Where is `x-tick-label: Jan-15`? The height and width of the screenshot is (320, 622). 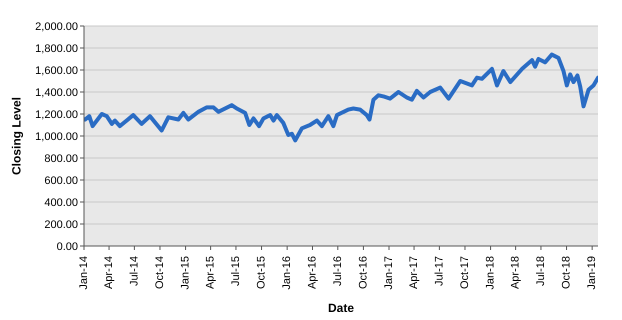
x-tick-label: Jan-15 is located at coordinates (186, 273).